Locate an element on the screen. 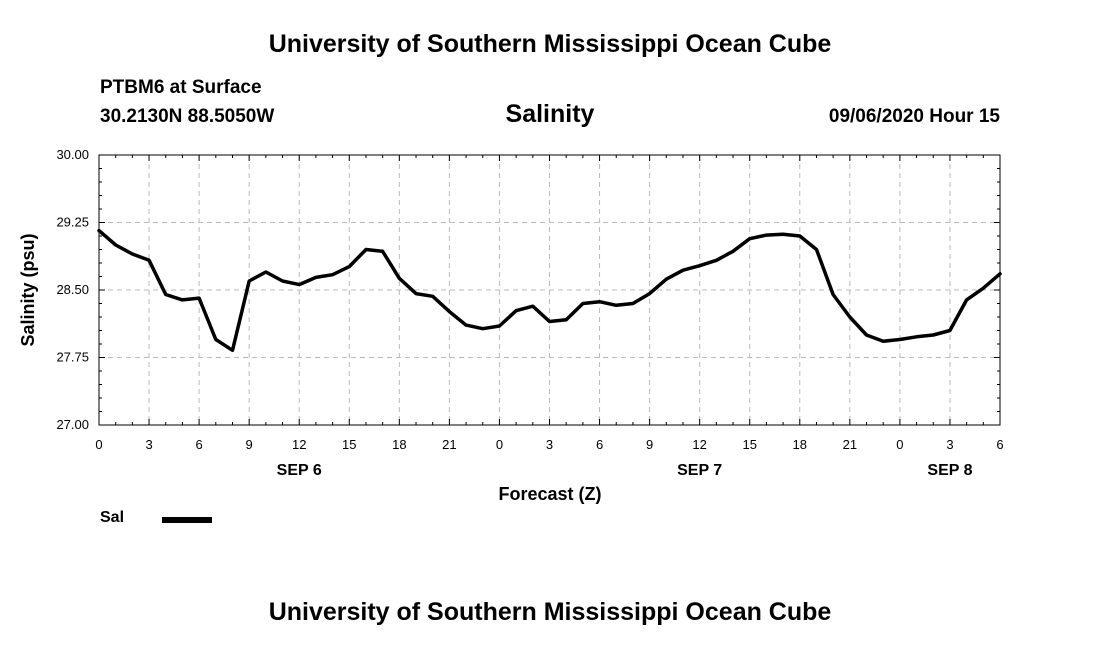  date-label: SEP 6 is located at coordinates (299, 470).